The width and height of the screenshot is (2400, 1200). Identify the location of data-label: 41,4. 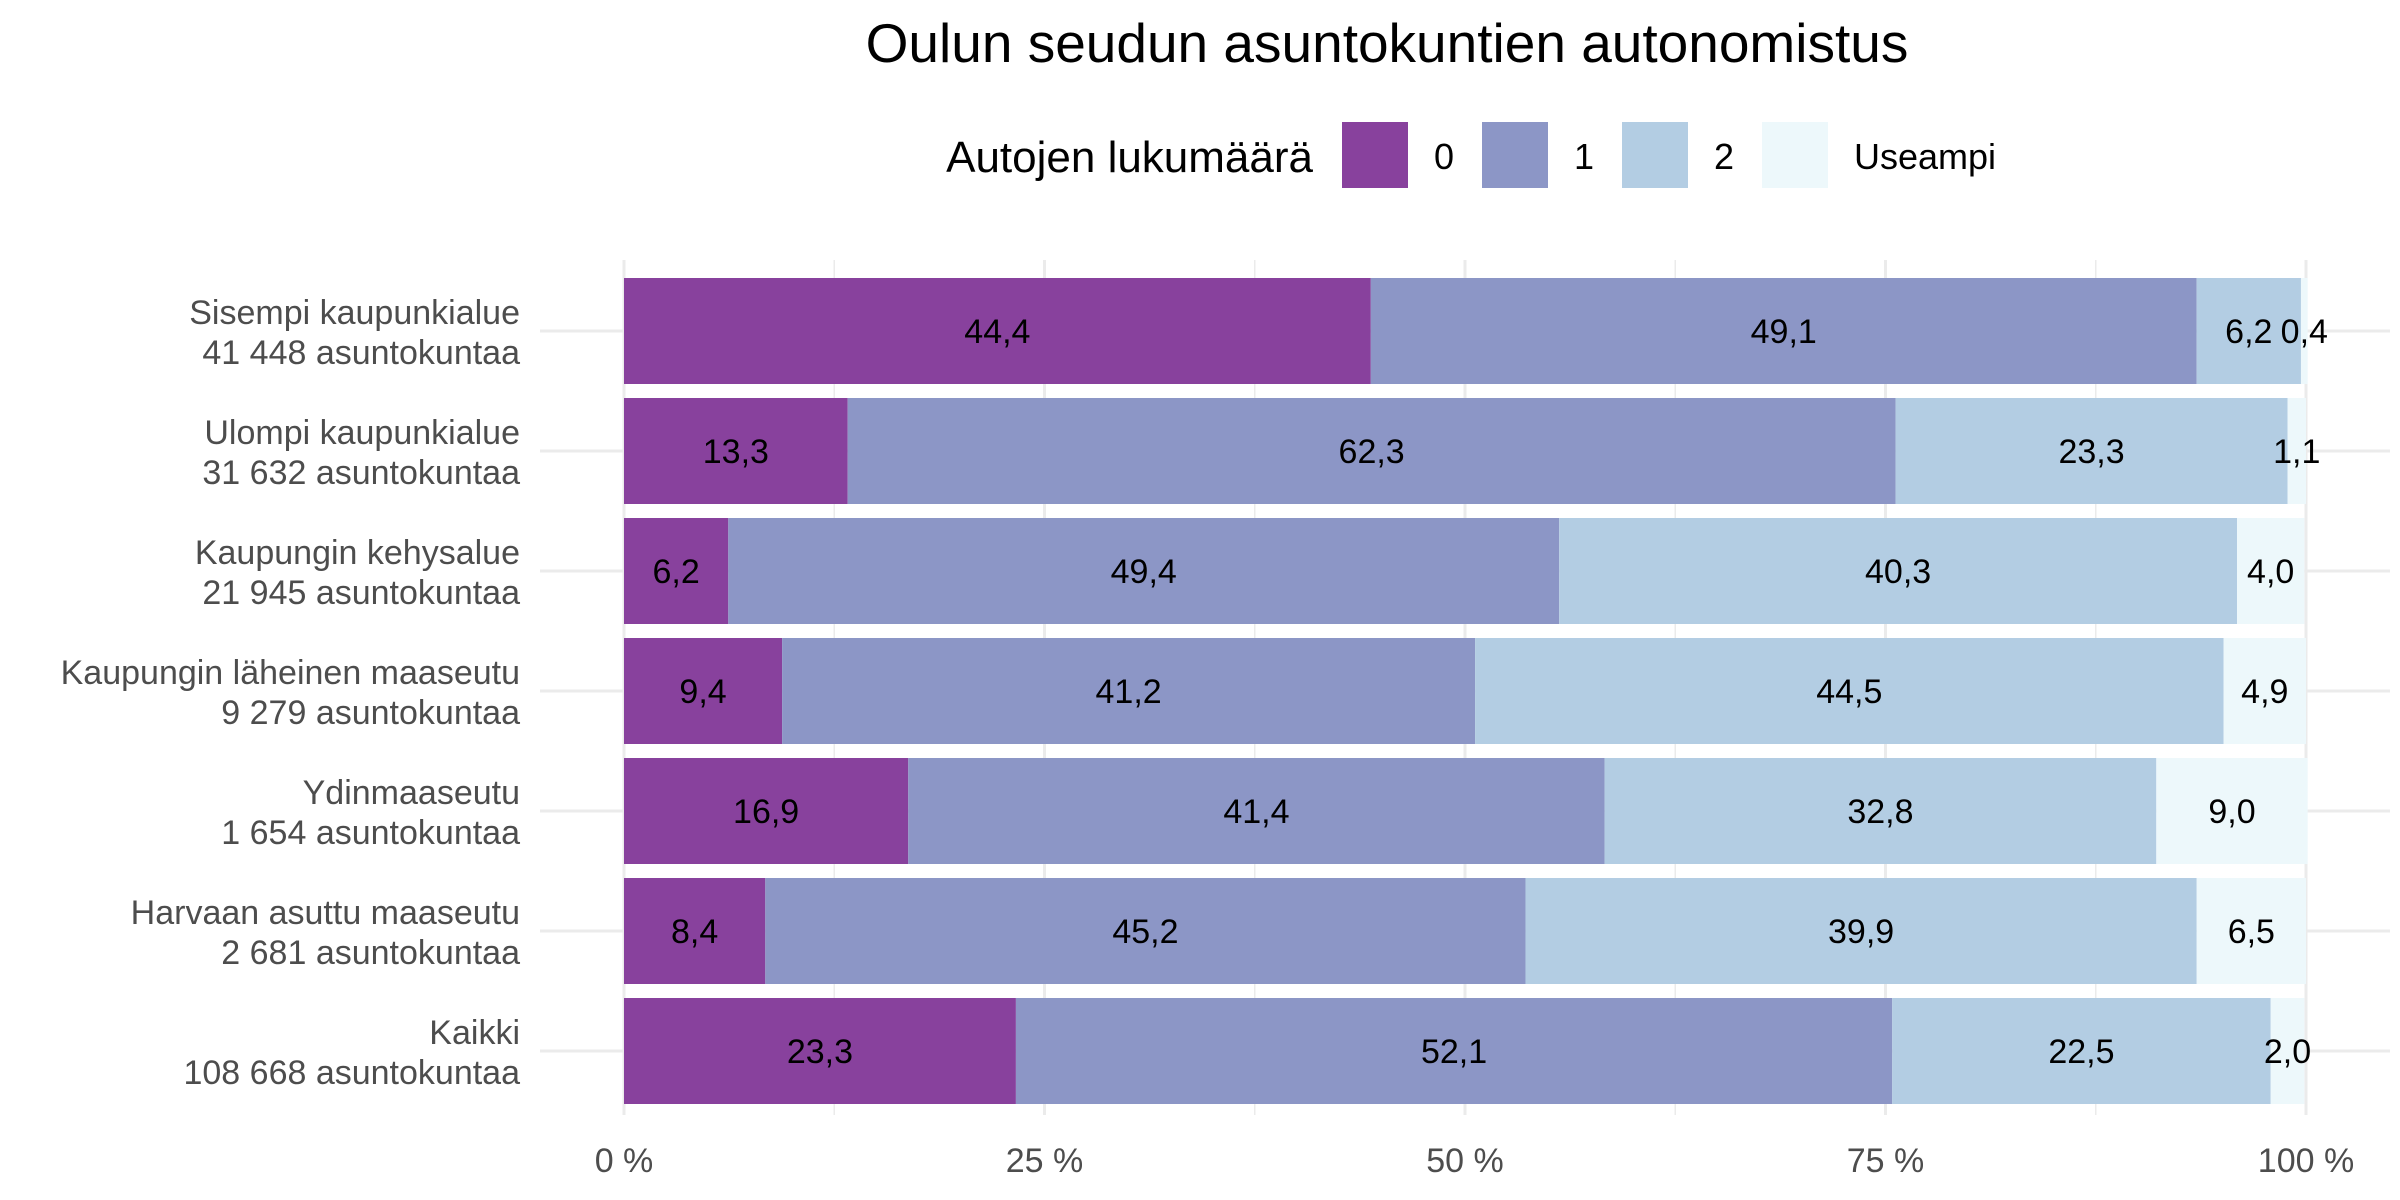
(1256, 812).